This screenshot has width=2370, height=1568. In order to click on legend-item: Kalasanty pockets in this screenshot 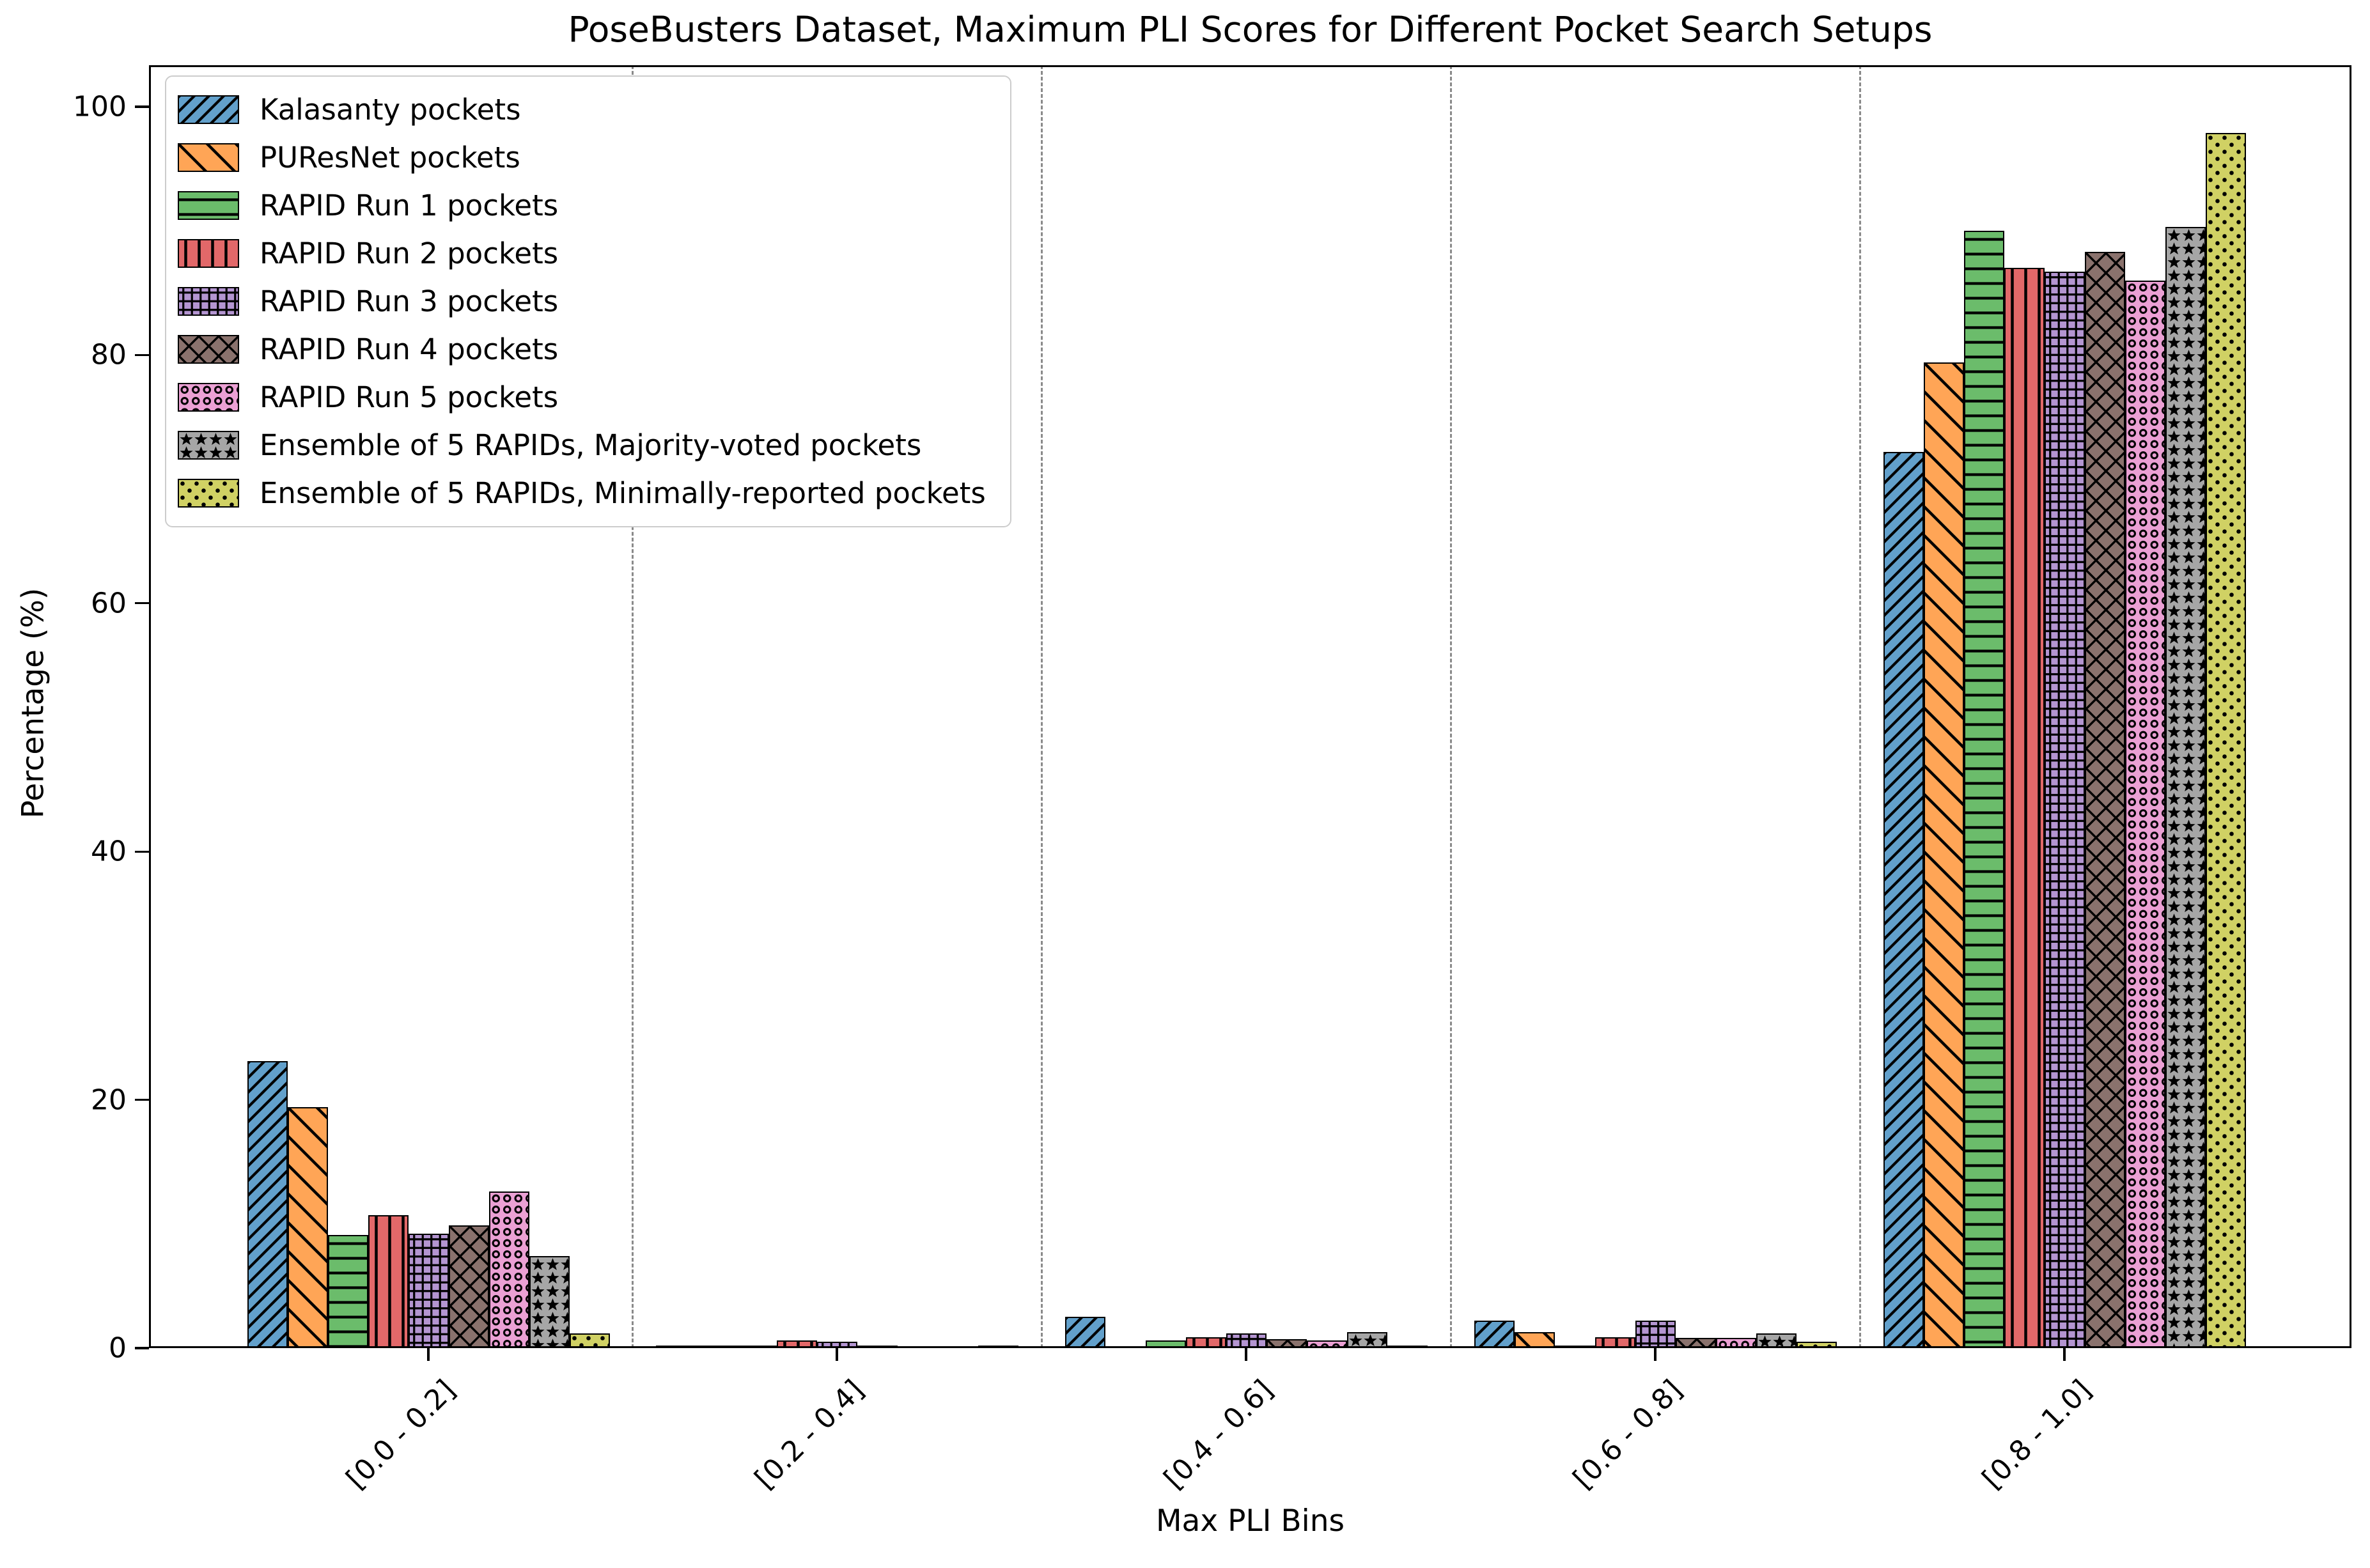, I will do `click(582, 110)`.